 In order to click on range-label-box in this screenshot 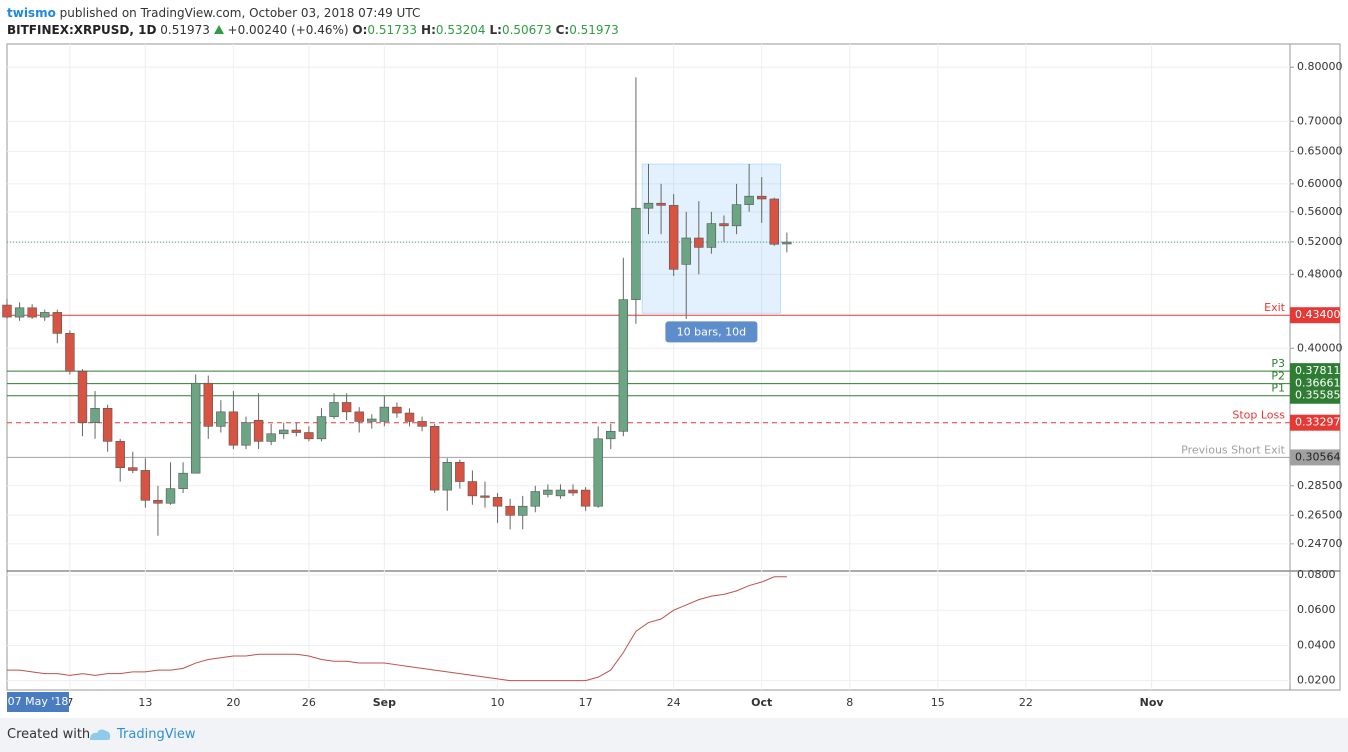, I will do `click(711, 332)`.